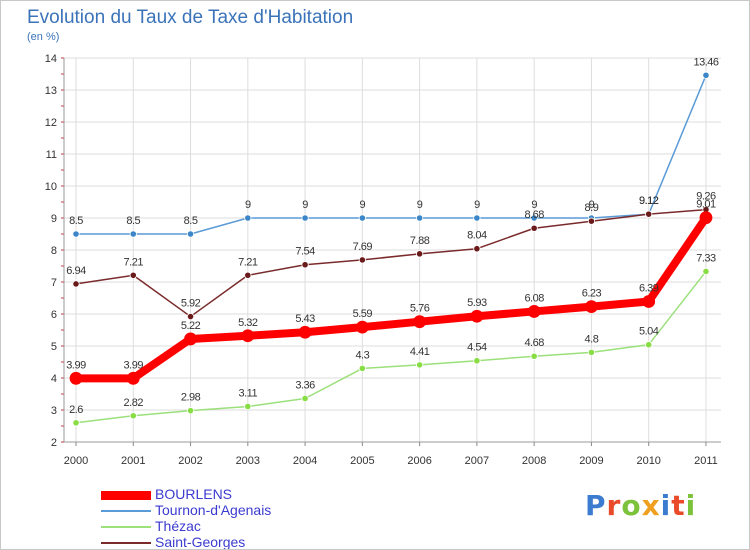 The height and width of the screenshot is (550, 750). What do you see at coordinates (596, 505) in the screenshot?
I see `logo-letter: P` at bounding box center [596, 505].